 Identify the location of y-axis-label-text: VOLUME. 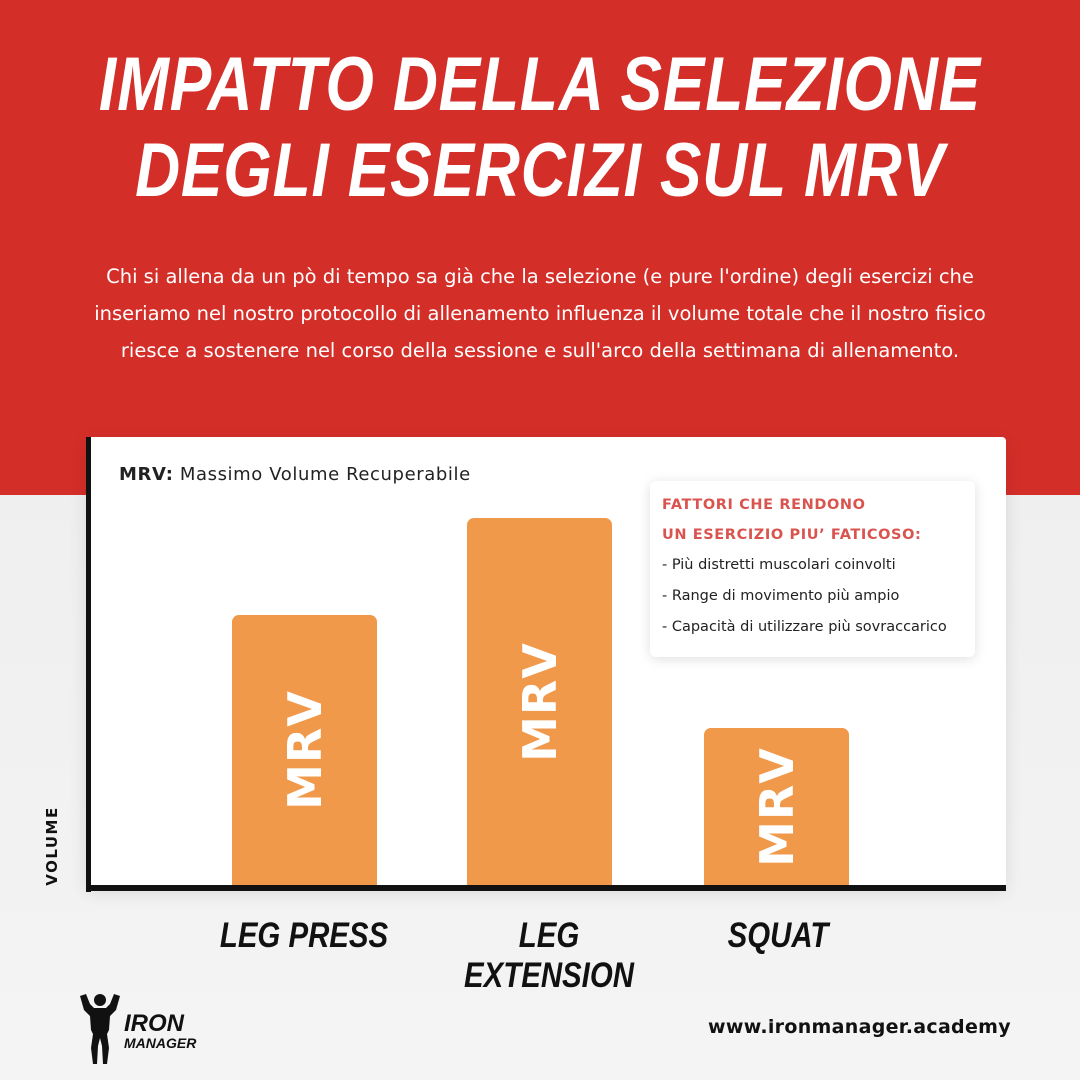
(52, 846).